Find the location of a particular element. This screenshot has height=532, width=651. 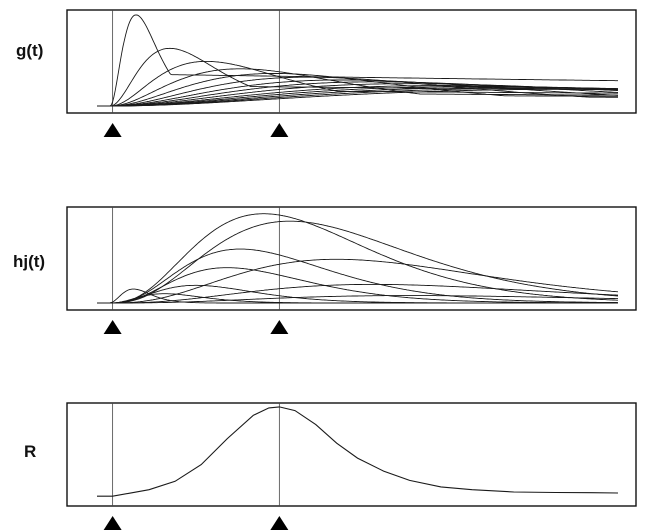

panel-r-label: R is located at coordinates (30, 451).